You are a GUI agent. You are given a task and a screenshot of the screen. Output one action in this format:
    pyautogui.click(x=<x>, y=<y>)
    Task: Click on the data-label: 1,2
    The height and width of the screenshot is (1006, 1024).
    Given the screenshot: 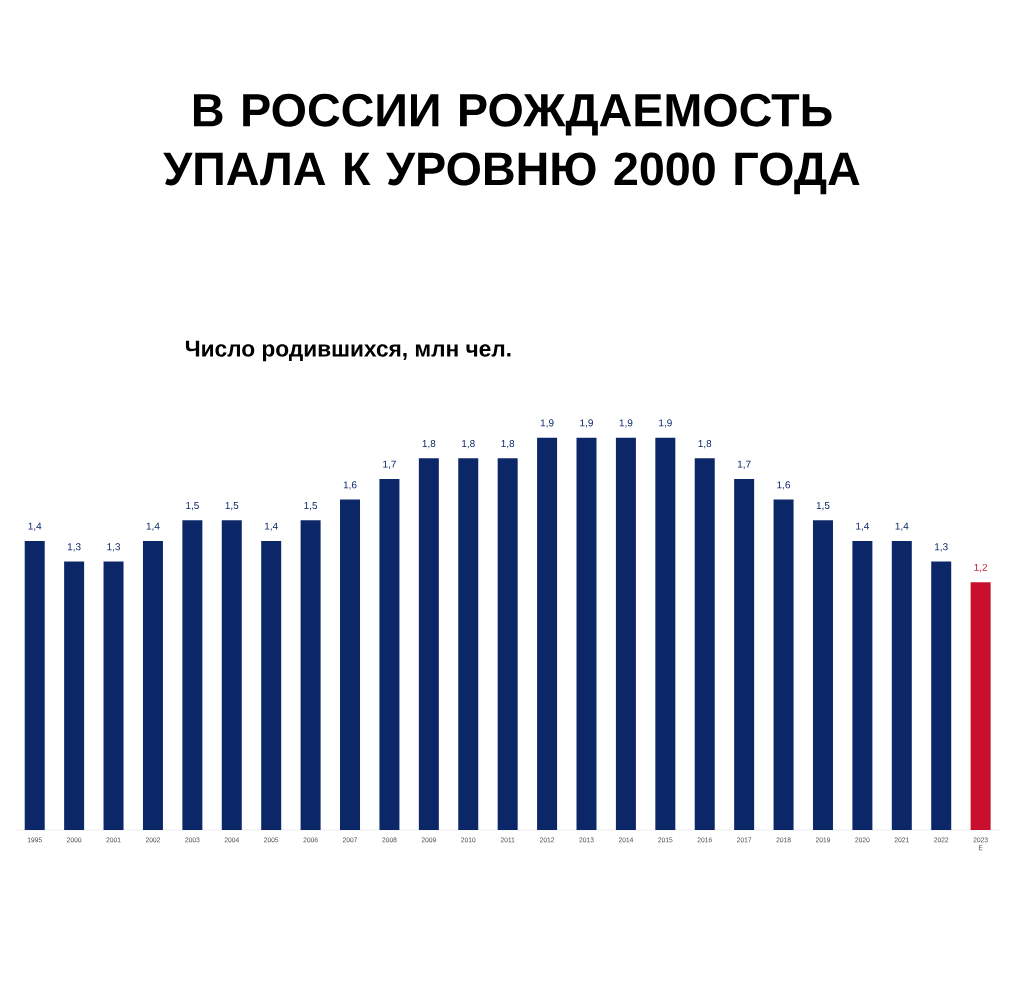 What is the action you would take?
    pyautogui.click(x=981, y=568)
    